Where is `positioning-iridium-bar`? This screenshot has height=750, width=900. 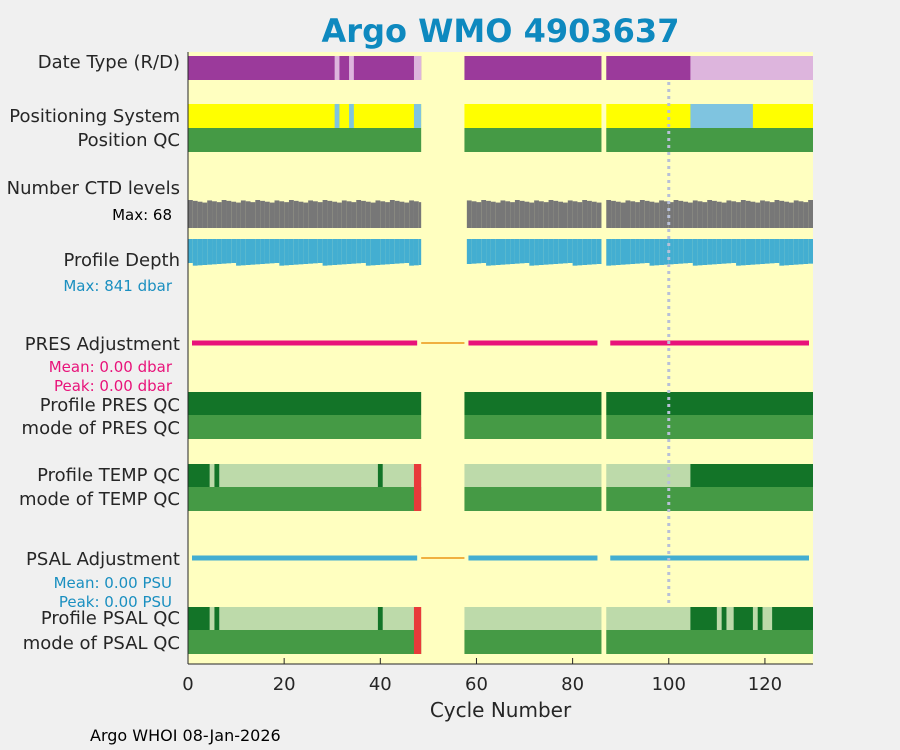
positioning-iridium-bar is located at coordinates (337, 116).